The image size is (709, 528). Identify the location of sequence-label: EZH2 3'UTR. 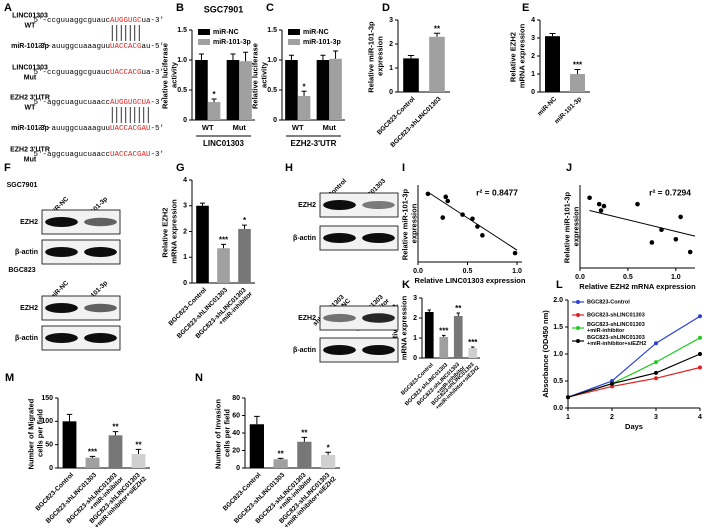
(30, 97).